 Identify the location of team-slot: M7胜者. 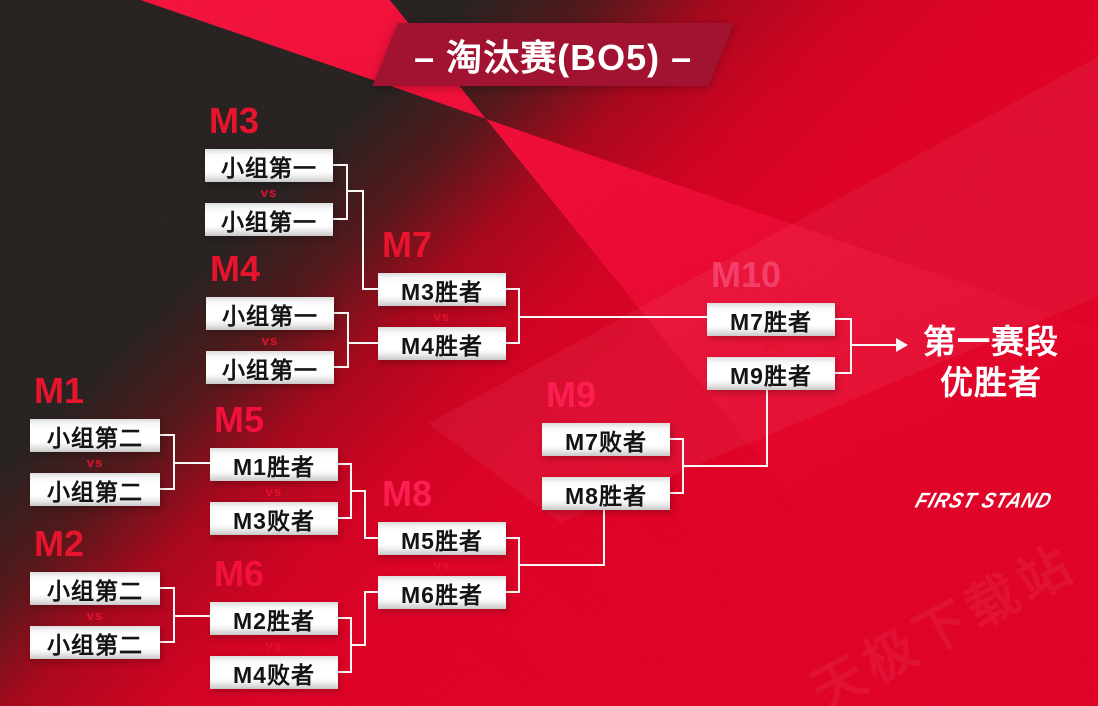
(771, 319).